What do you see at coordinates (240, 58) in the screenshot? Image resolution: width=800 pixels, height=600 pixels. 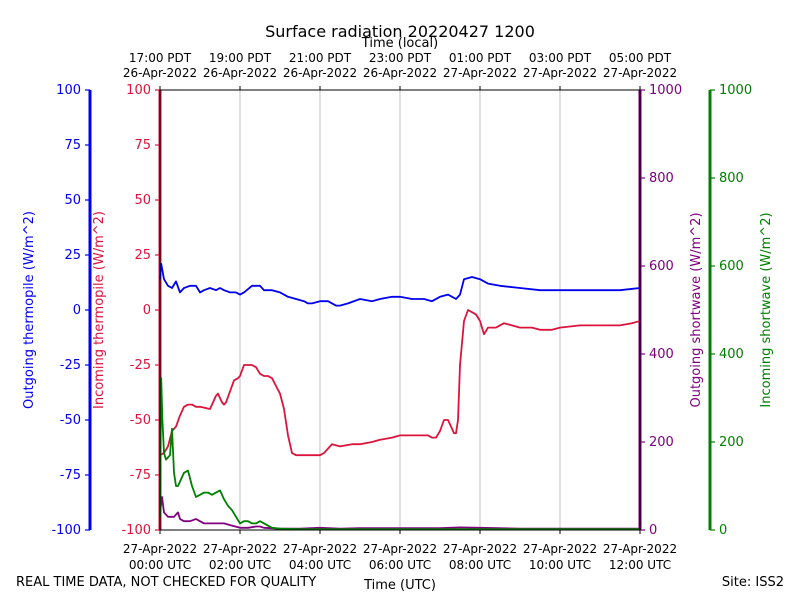 I see `top-tick-label: 19:00 PDT` at bounding box center [240, 58].